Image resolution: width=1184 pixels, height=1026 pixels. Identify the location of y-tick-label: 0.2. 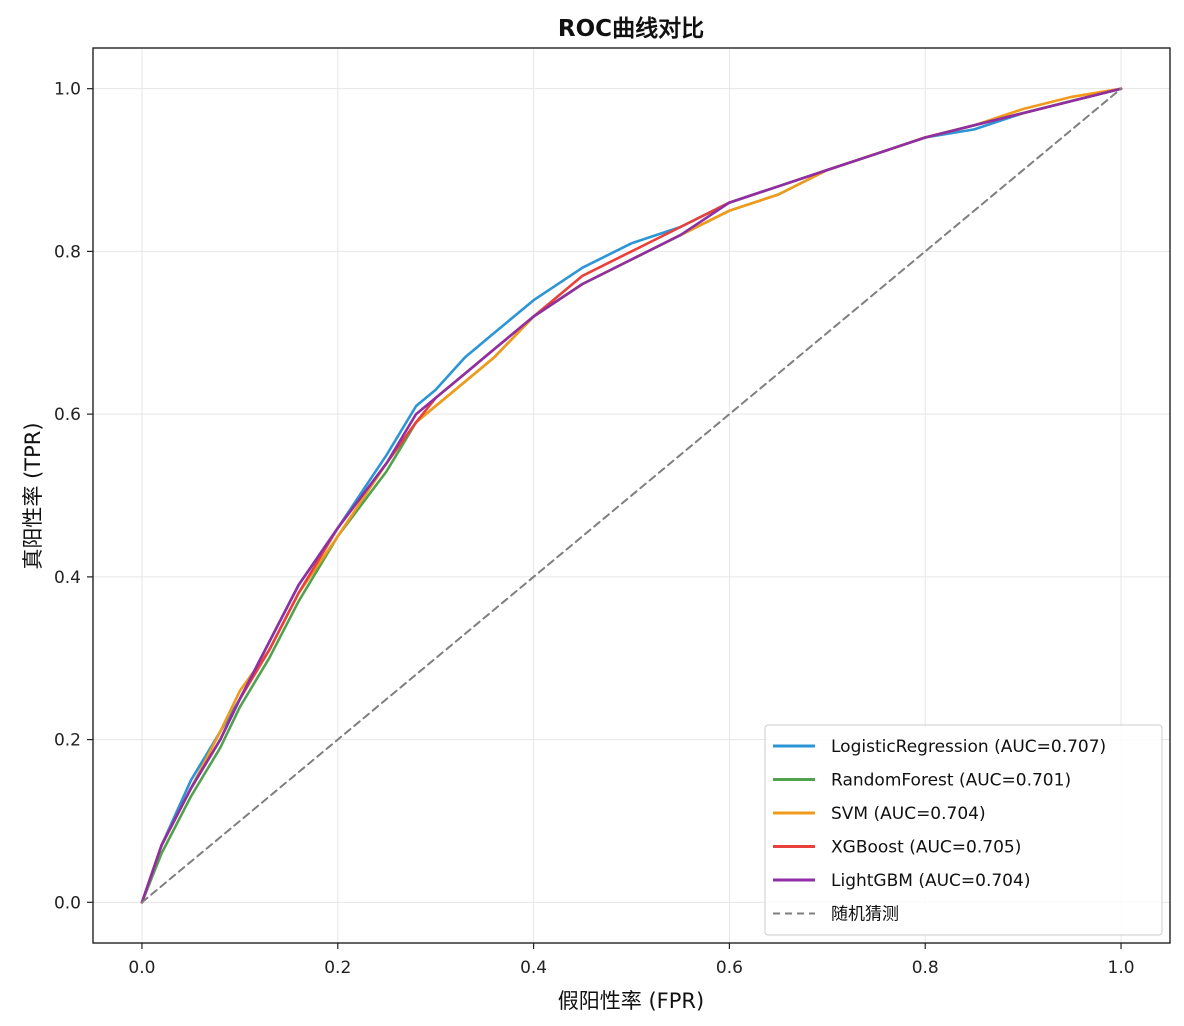
(67, 741).